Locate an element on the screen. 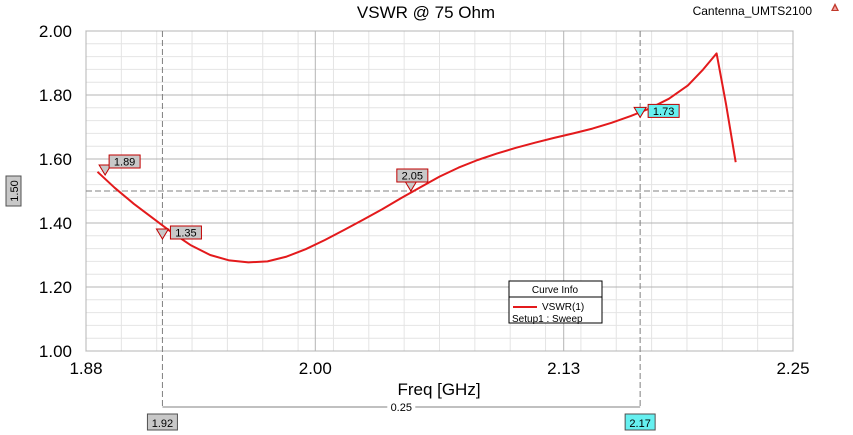 The width and height of the screenshot is (853, 435). legend: Curve Info VSWR(1) Setup1 : Sweep is located at coordinates (555, 302).